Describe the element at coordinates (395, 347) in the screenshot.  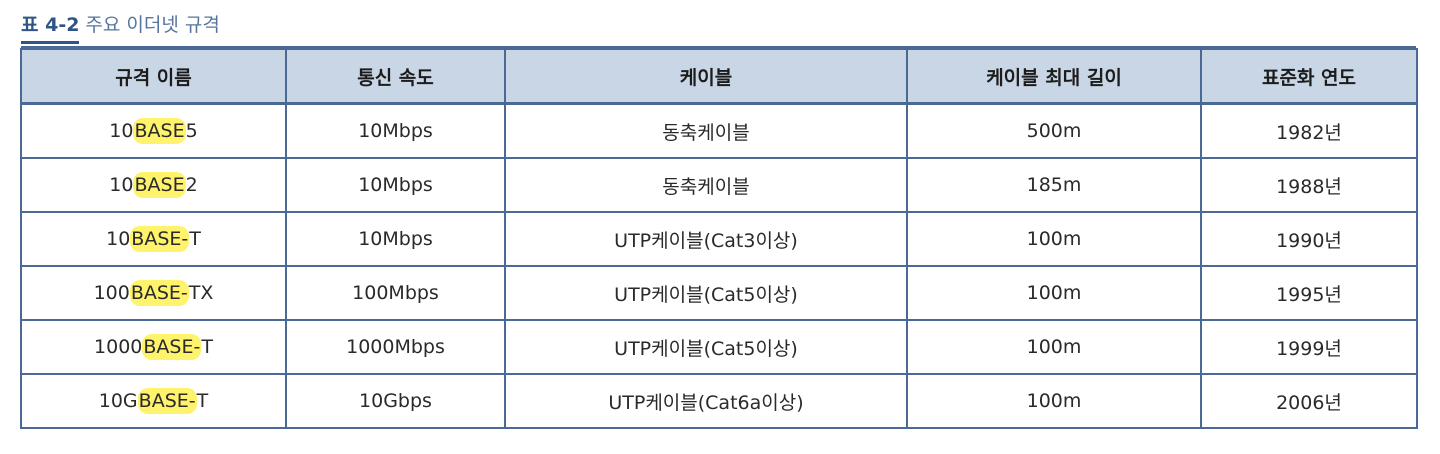
I see `cell-speed: 1000Mbps` at that location.